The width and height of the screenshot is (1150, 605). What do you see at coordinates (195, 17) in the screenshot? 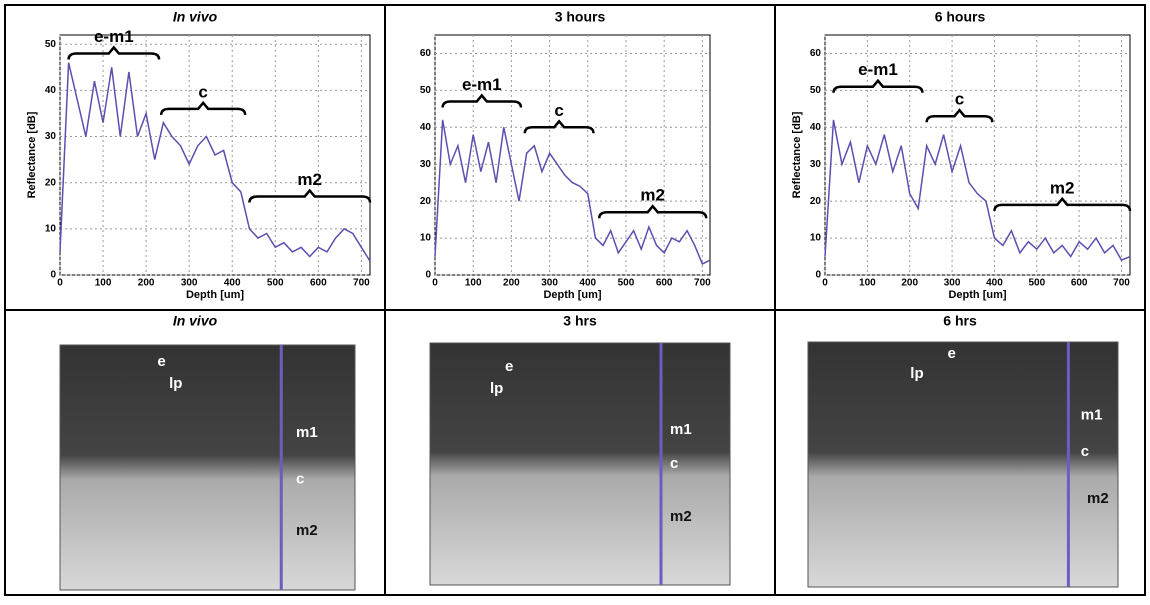
I see `panel-title: In vivo` at bounding box center [195, 17].